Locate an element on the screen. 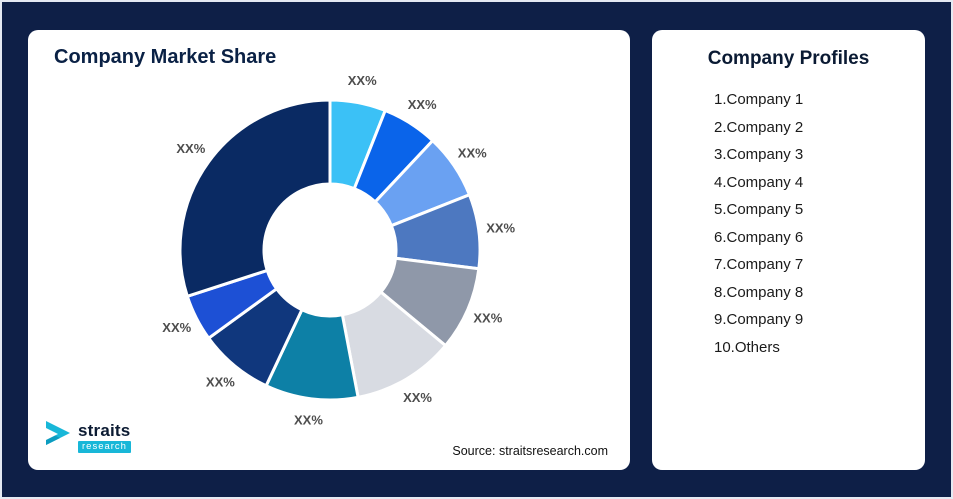 This screenshot has width=953, height=499. logo-text: straits research is located at coordinates (104, 437).